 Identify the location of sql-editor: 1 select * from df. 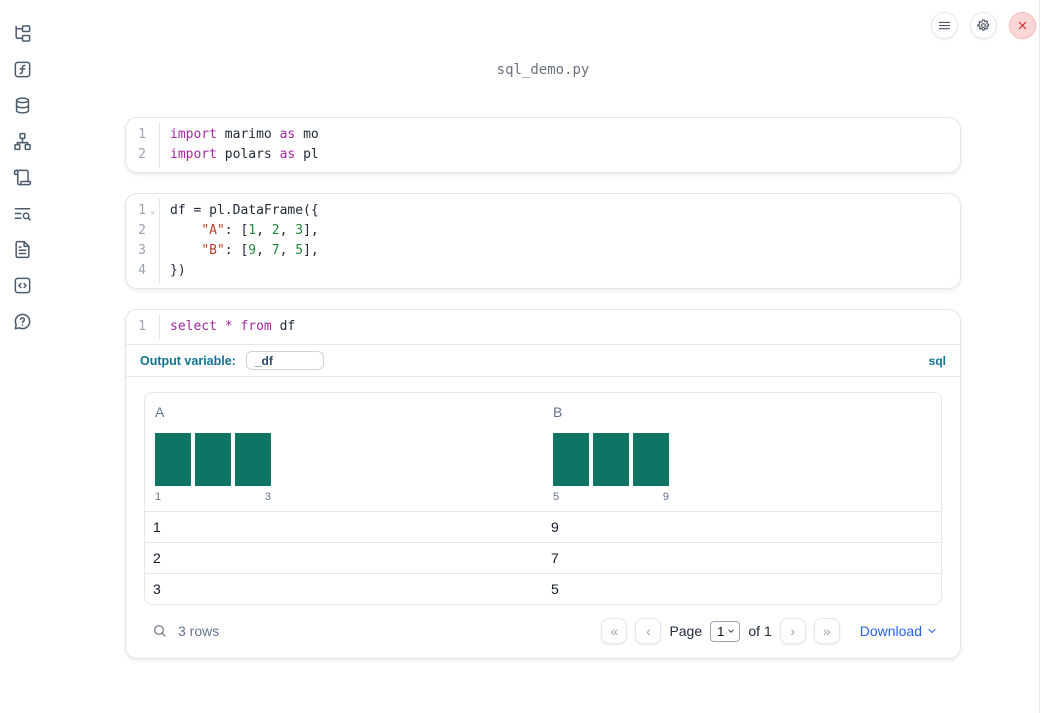
(543, 327).